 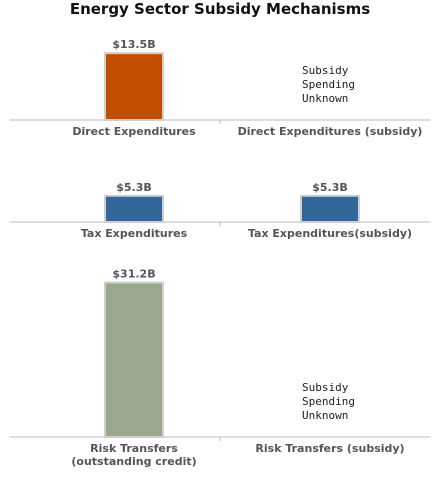 I want to click on category-label: Tax Expenditures(subsidy), so click(x=330, y=233).